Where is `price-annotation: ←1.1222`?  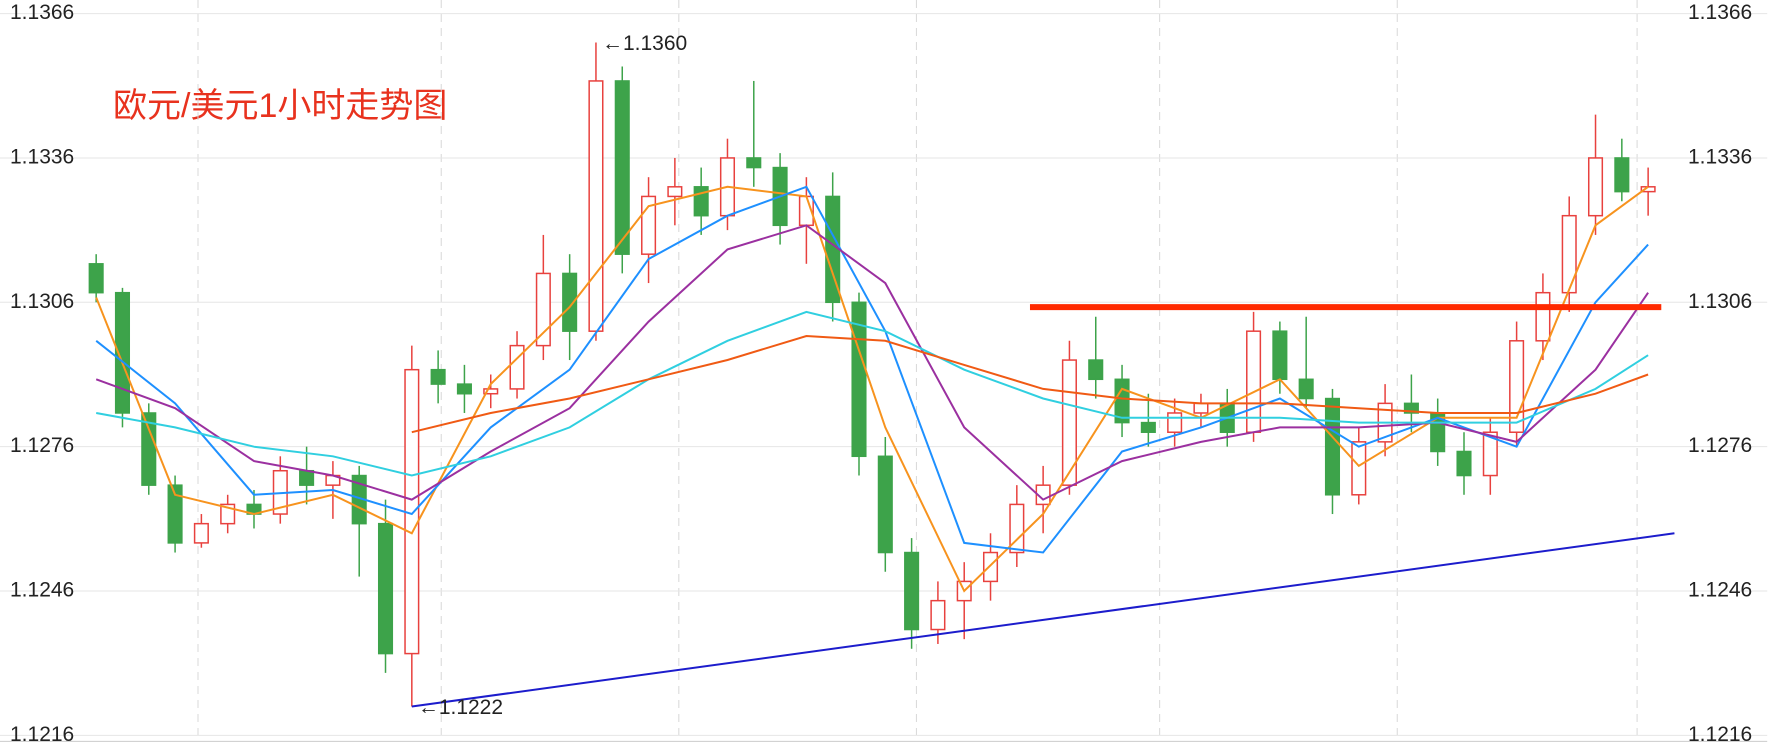
price-annotation: ←1.1222 is located at coordinates (460, 707).